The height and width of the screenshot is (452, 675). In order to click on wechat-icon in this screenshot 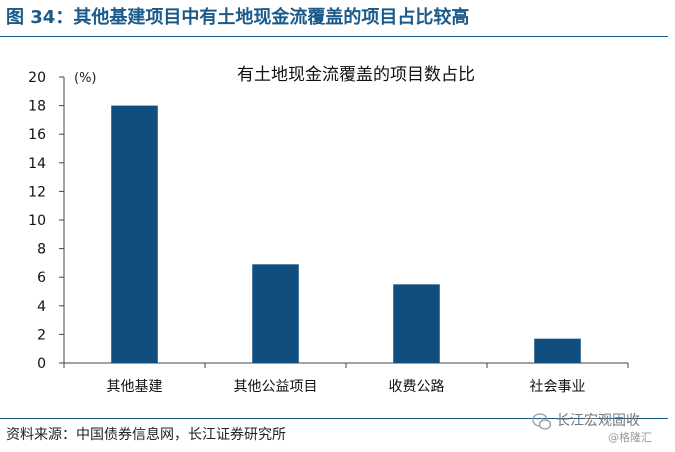, I will do `click(542, 421)`.